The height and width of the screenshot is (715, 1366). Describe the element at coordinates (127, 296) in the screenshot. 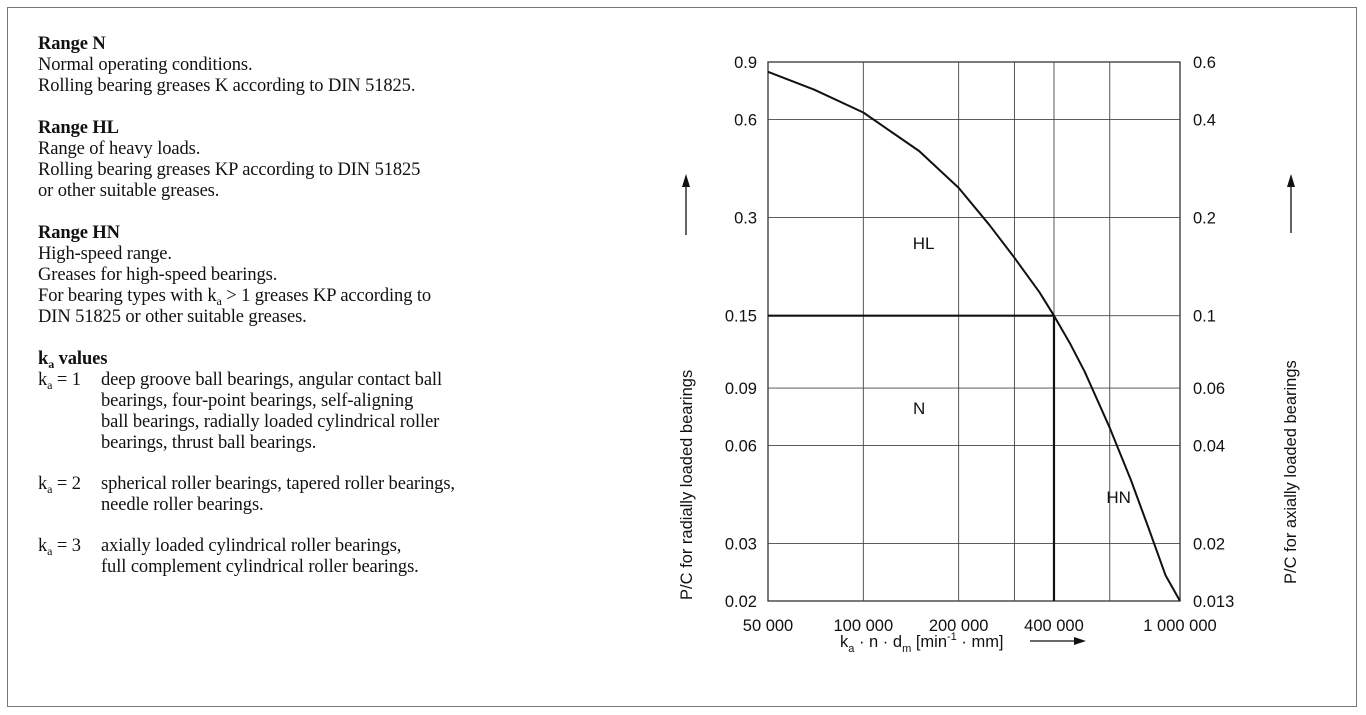

I see `text-fragment: For bearing types with k` at that location.